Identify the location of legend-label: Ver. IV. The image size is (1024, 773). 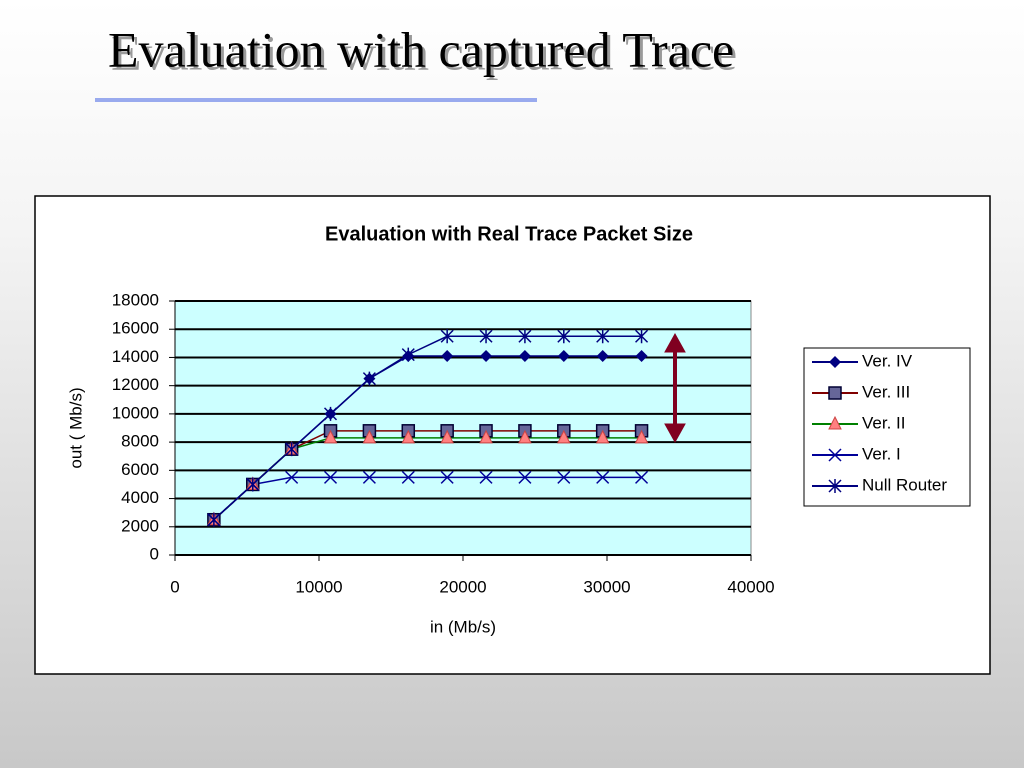
(887, 360).